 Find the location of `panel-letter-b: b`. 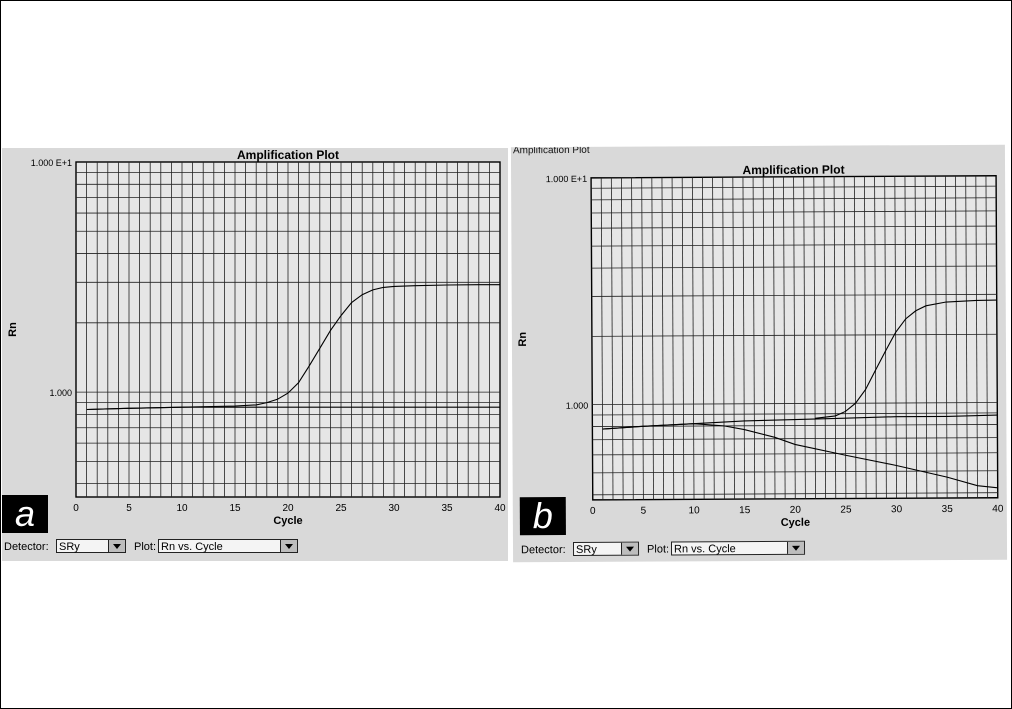

panel-letter-b: b is located at coordinates (542, 515).